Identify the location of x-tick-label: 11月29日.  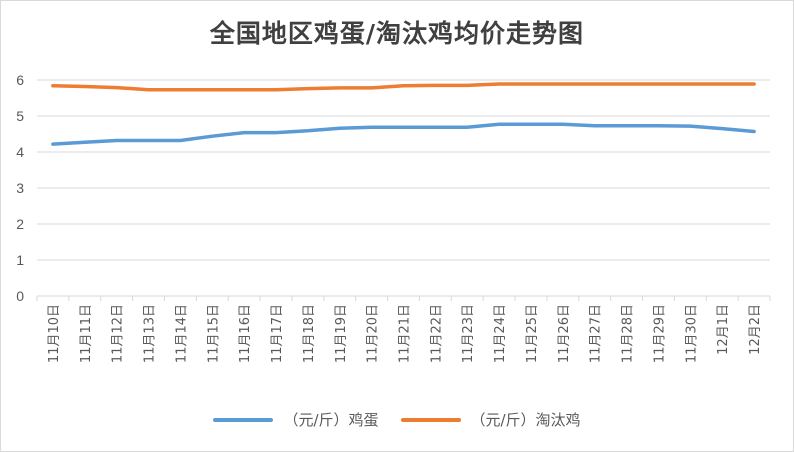
(659, 333).